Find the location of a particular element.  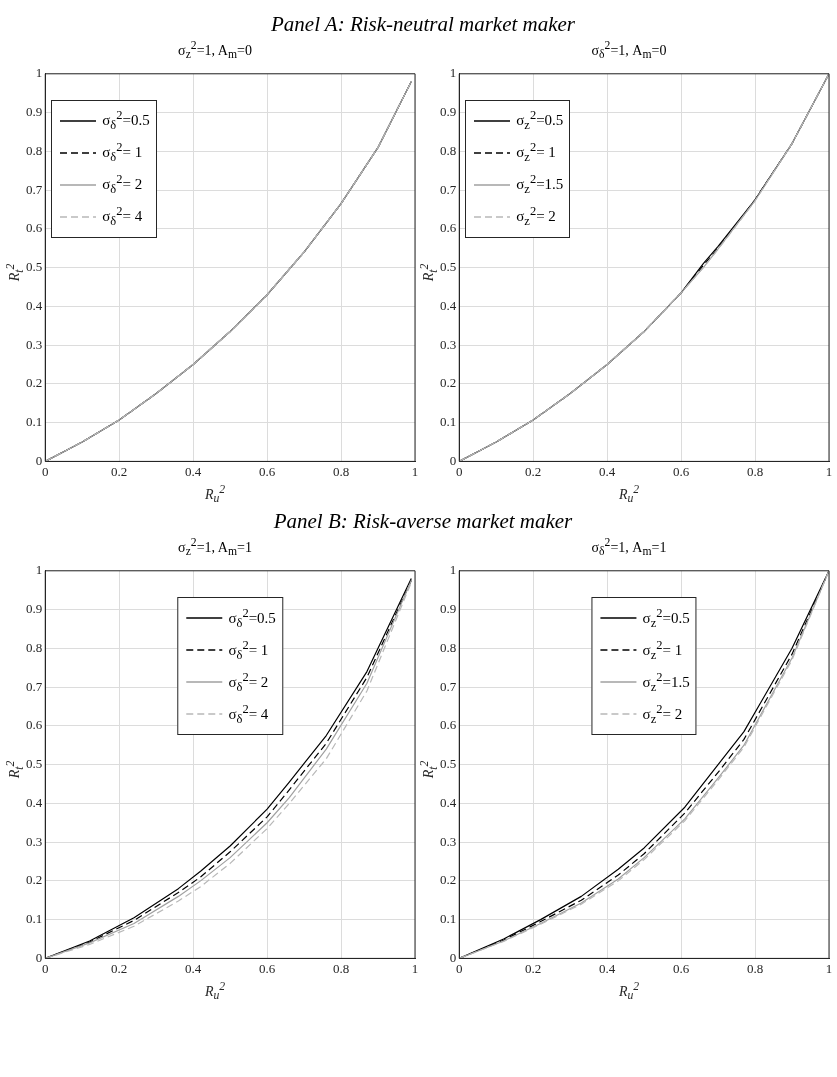

chart-subtitle: σ$_{δ}$$^{2}$=1, A$_{m}$=1 is located at coordinates (629, 548).